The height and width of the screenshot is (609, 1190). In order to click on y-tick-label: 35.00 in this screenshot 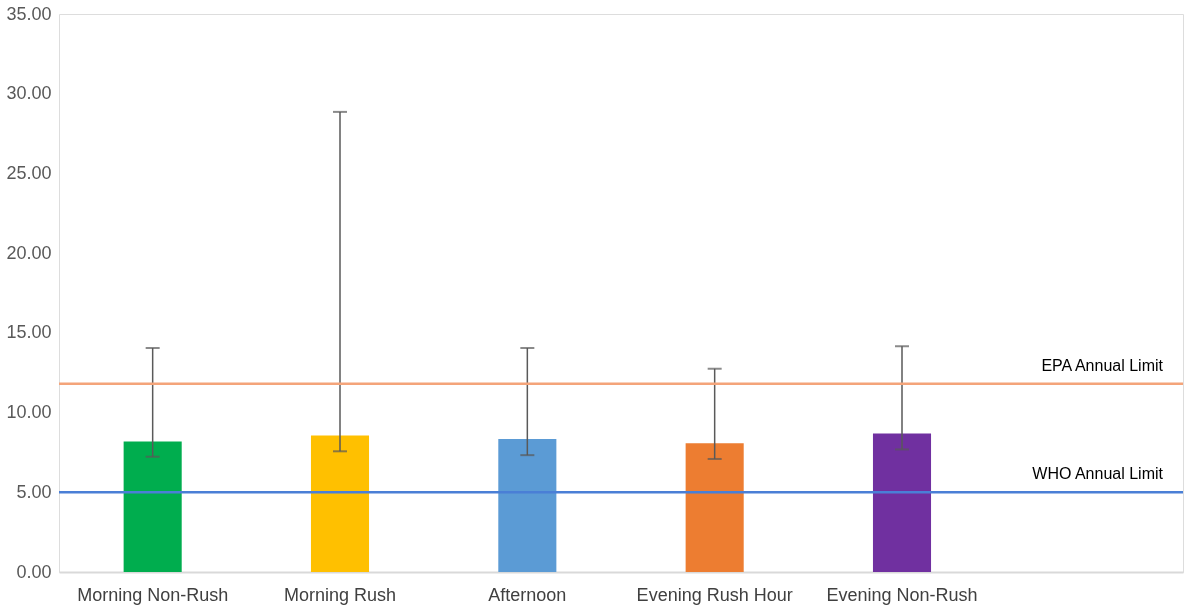, I will do `click(29, 13)`.